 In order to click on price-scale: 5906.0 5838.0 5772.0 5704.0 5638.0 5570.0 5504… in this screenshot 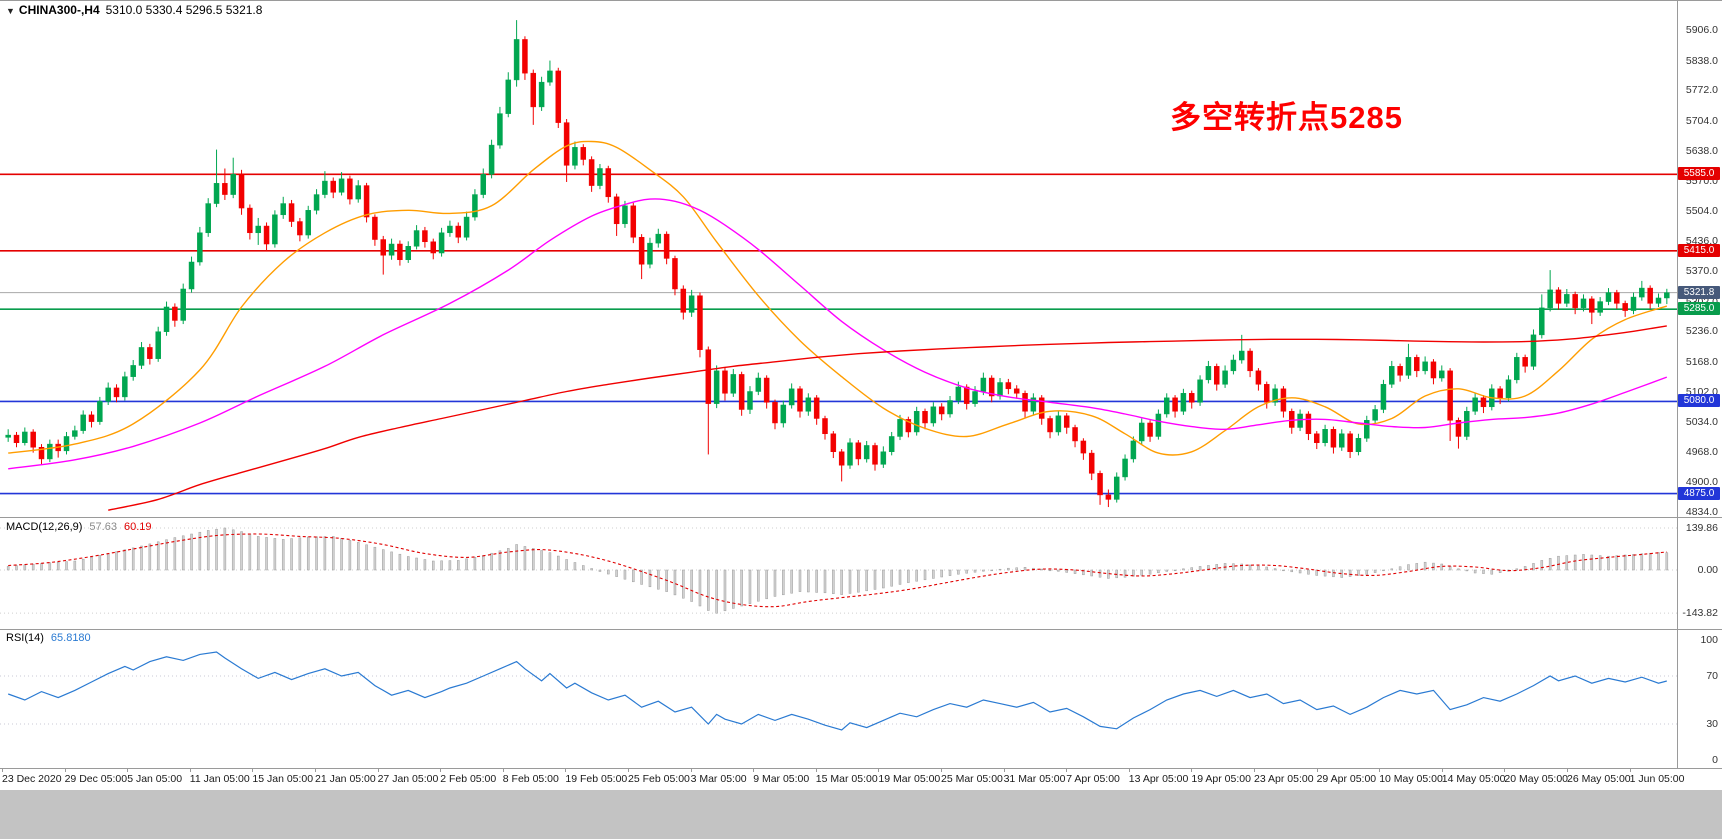, I will do `click(1700, 384)`.